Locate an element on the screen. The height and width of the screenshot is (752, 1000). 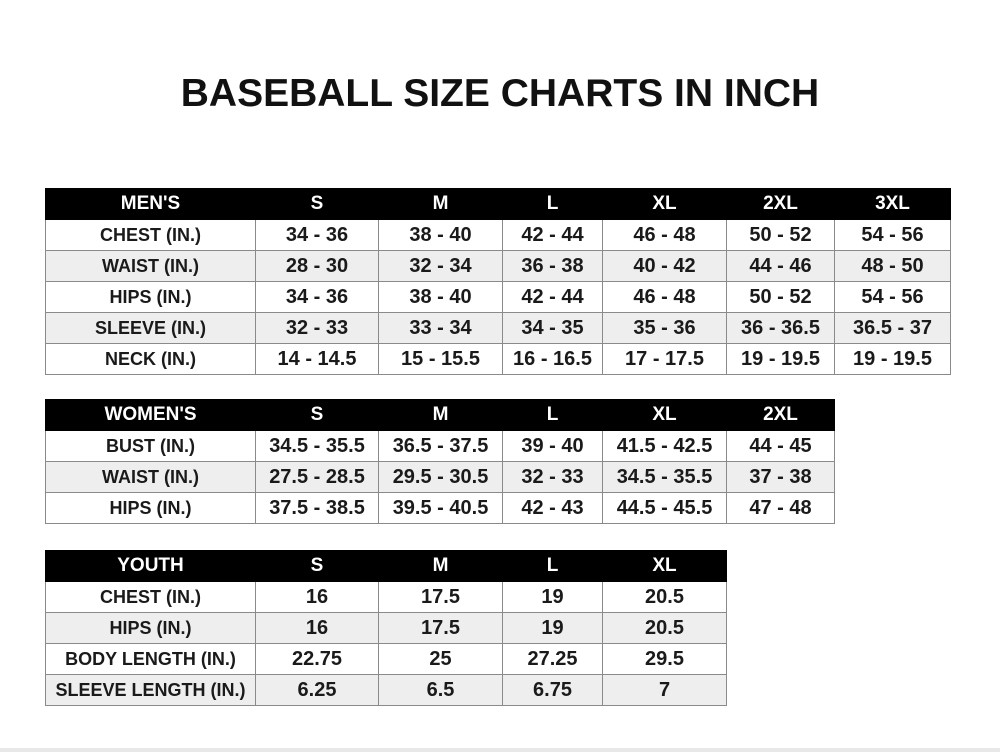
size-value: 32 - 33 is located at coordinates (552, 477).